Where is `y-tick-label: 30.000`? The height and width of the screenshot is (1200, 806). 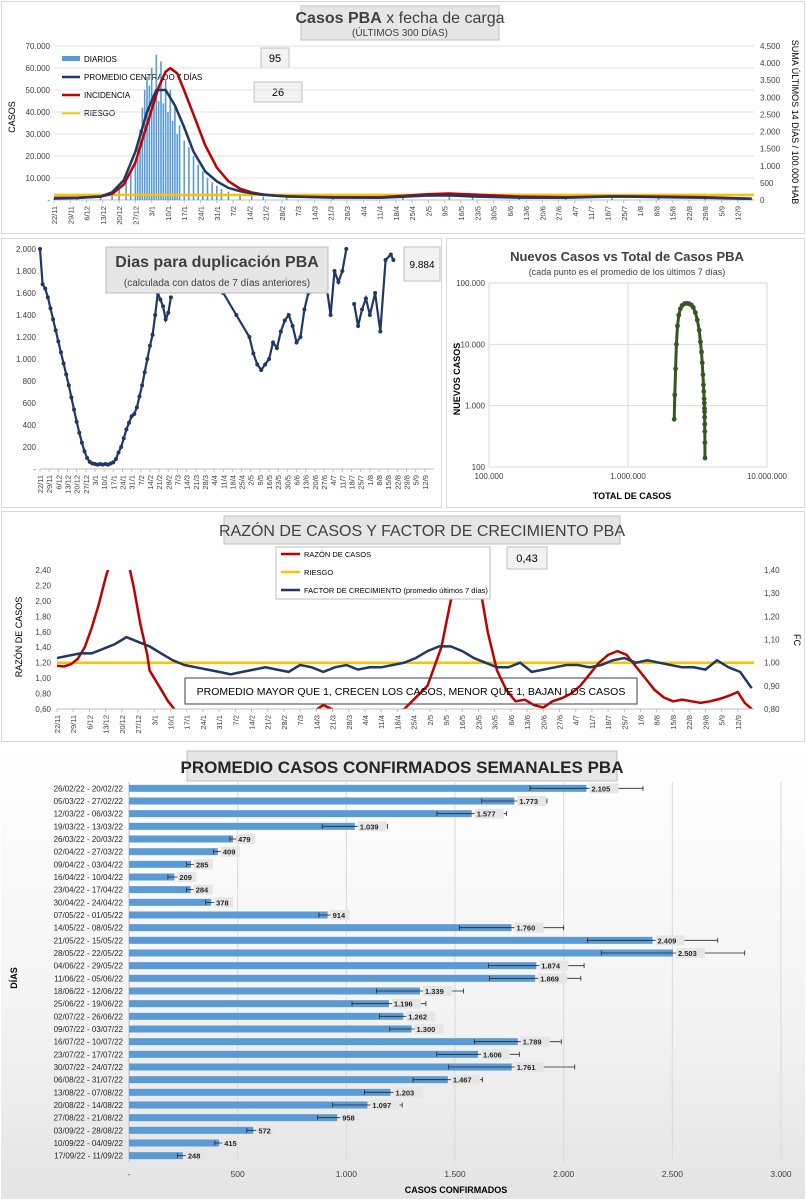 y-tick-label: 30.000 is located at coordinates (38, 134).